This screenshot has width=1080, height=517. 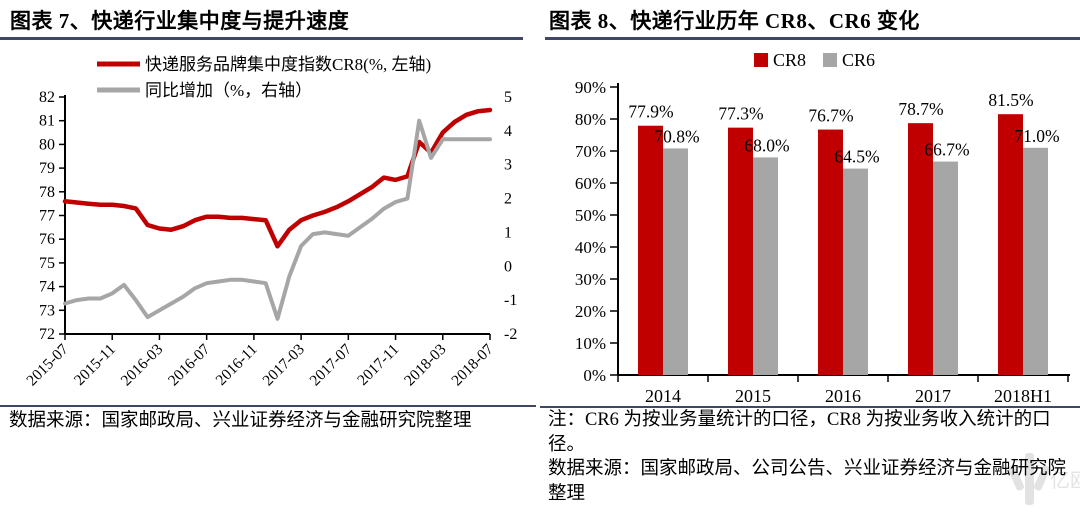 I want to click on right-axis-tick-label: 1, so click(x=508, y=232).